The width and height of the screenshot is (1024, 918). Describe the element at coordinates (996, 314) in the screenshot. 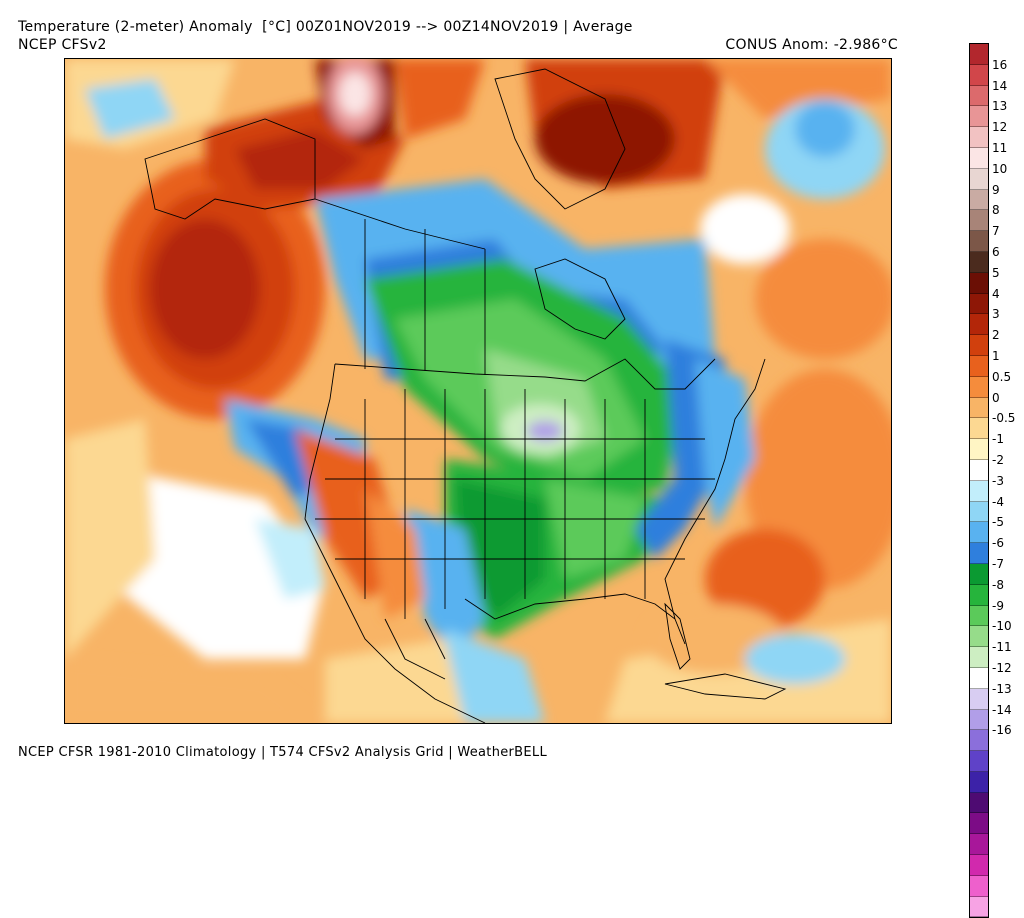

I see `colorbar-tick-label: 3` at that location.